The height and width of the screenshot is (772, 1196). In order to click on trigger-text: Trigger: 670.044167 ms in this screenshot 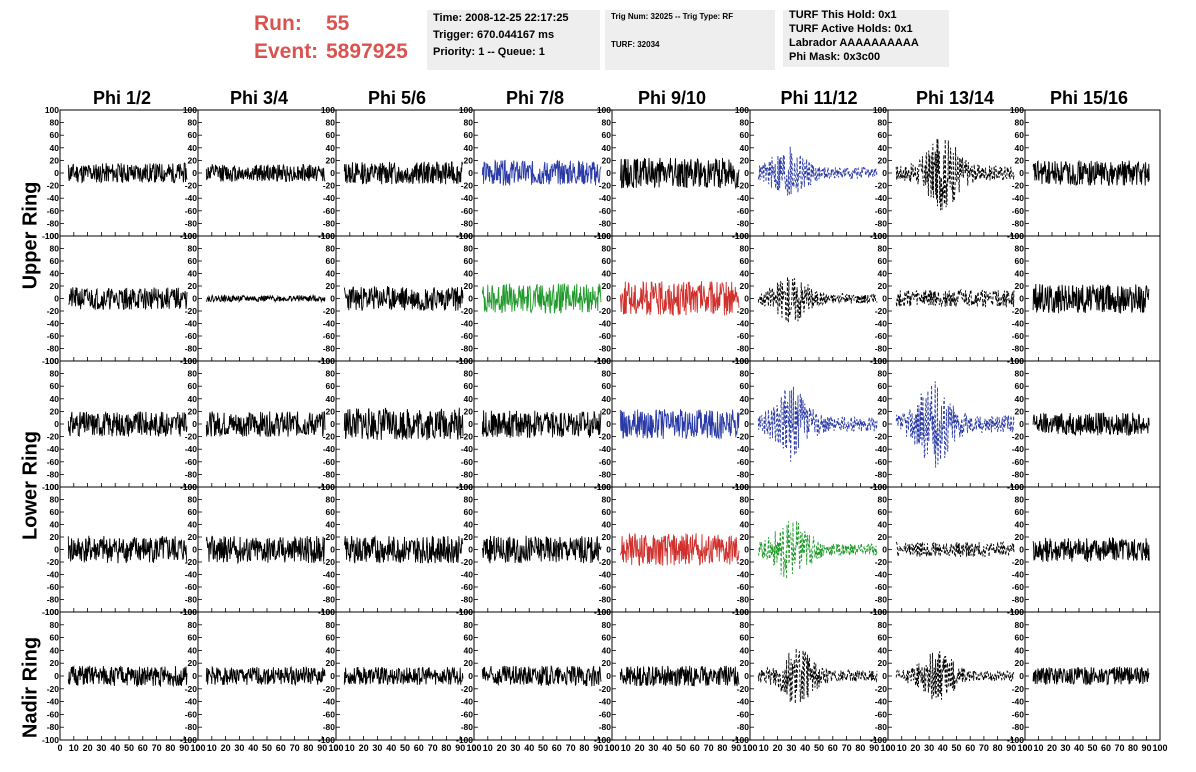, I will do `click(494, 35)`.